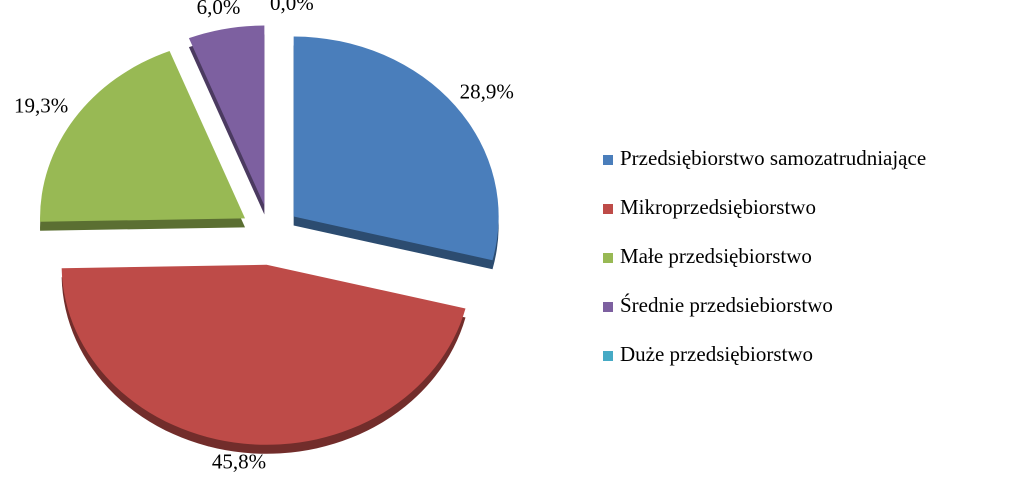 This screenshot has width=1023, height=484. What do you see at coordinates (239, 461) in the screenshot?
I see `value-label: 45,8%` at bounding box center [239, 461].